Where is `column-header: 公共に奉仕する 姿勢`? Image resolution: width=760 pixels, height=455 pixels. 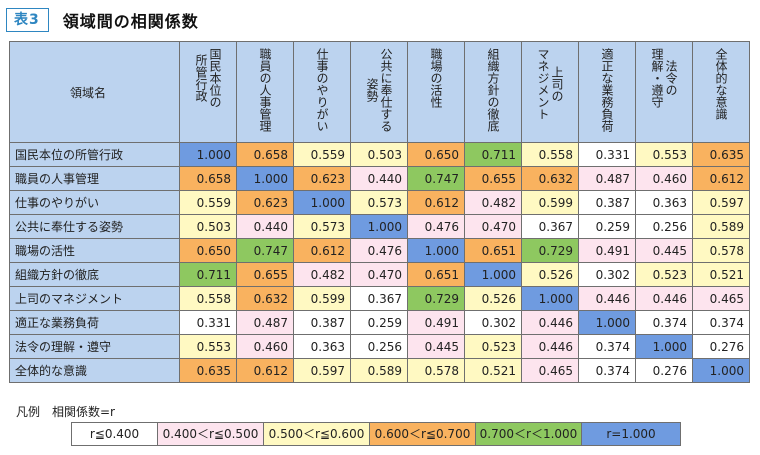
column-header: 公共に奉仕する 姿勢 is located at coordinates (379, 92).